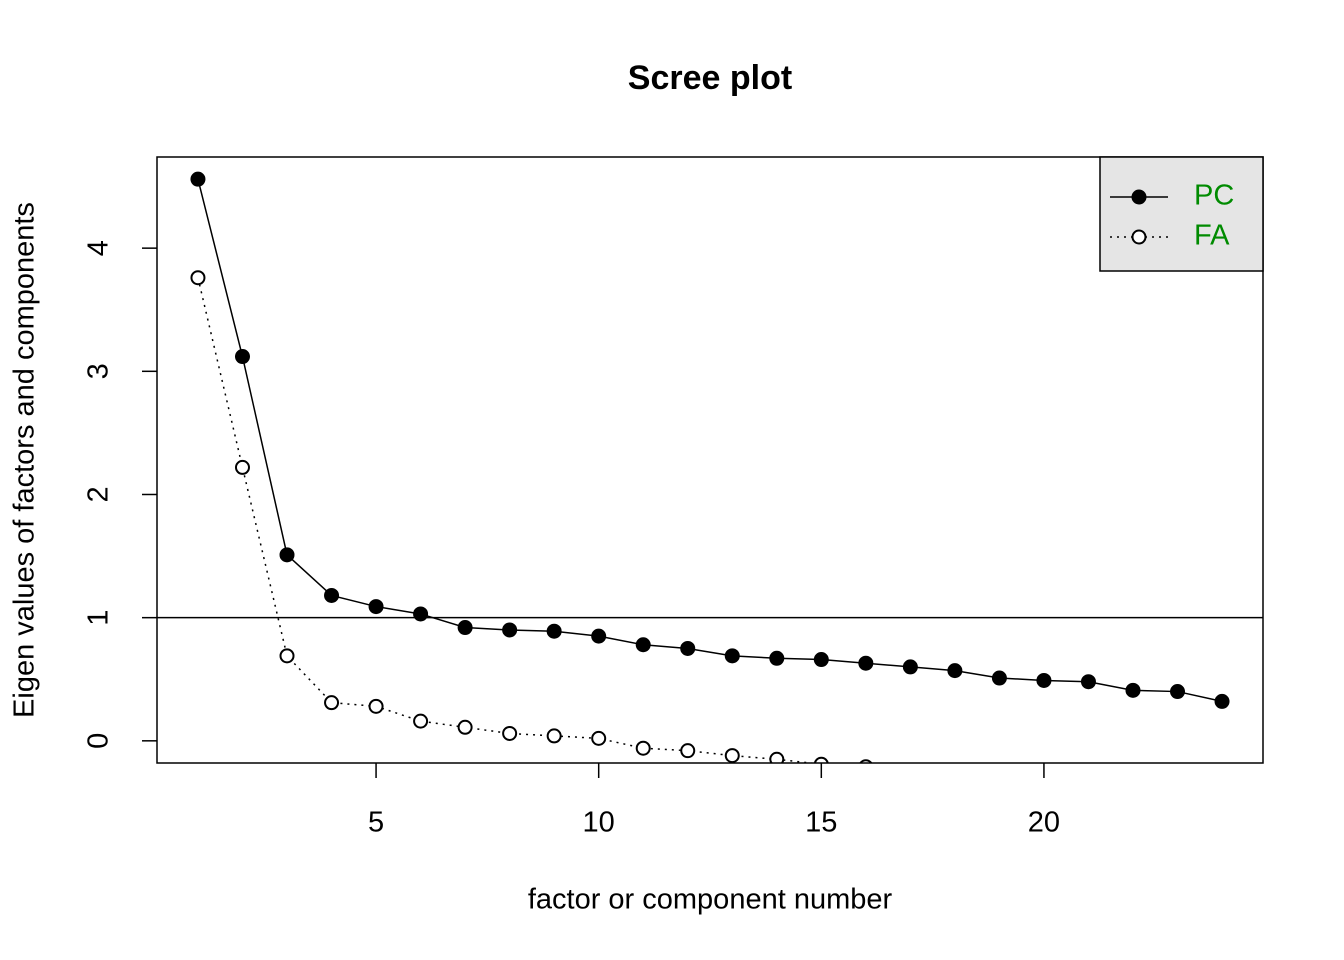  What do you see at coordinates (99, 741) in the screenshot?
I see `y-tick-label: 0` at bounding box center [99, 741].